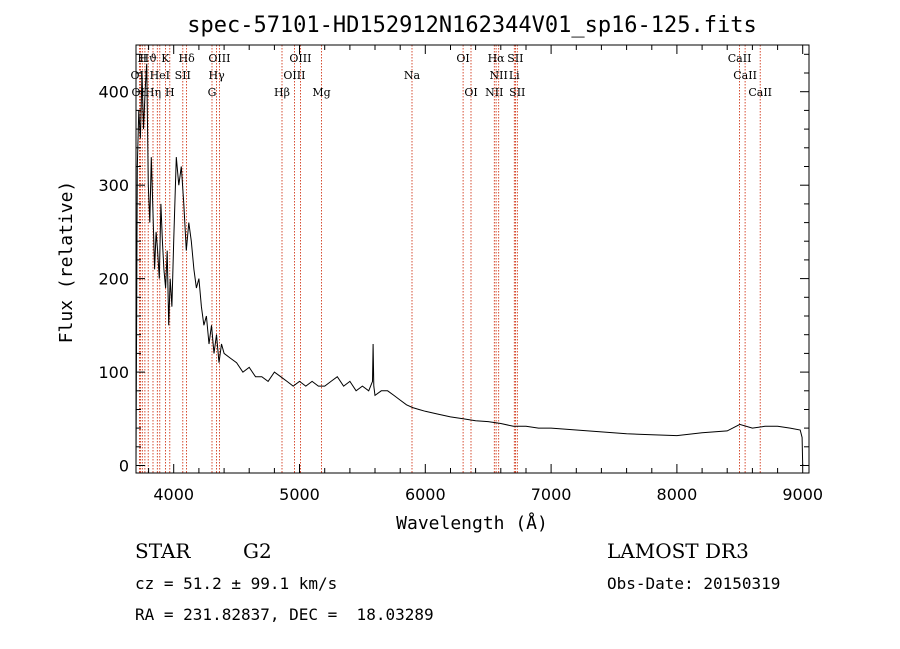 This screenshot has height=649, width=900. Describe the element at coordinates (282, 92) in the screenshot. I see `line-label: Hβ` at that location.